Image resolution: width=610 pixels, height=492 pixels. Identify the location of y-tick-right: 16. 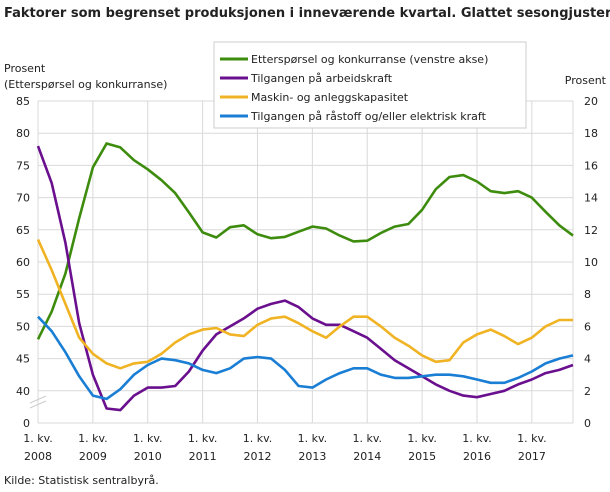
(591, 165).